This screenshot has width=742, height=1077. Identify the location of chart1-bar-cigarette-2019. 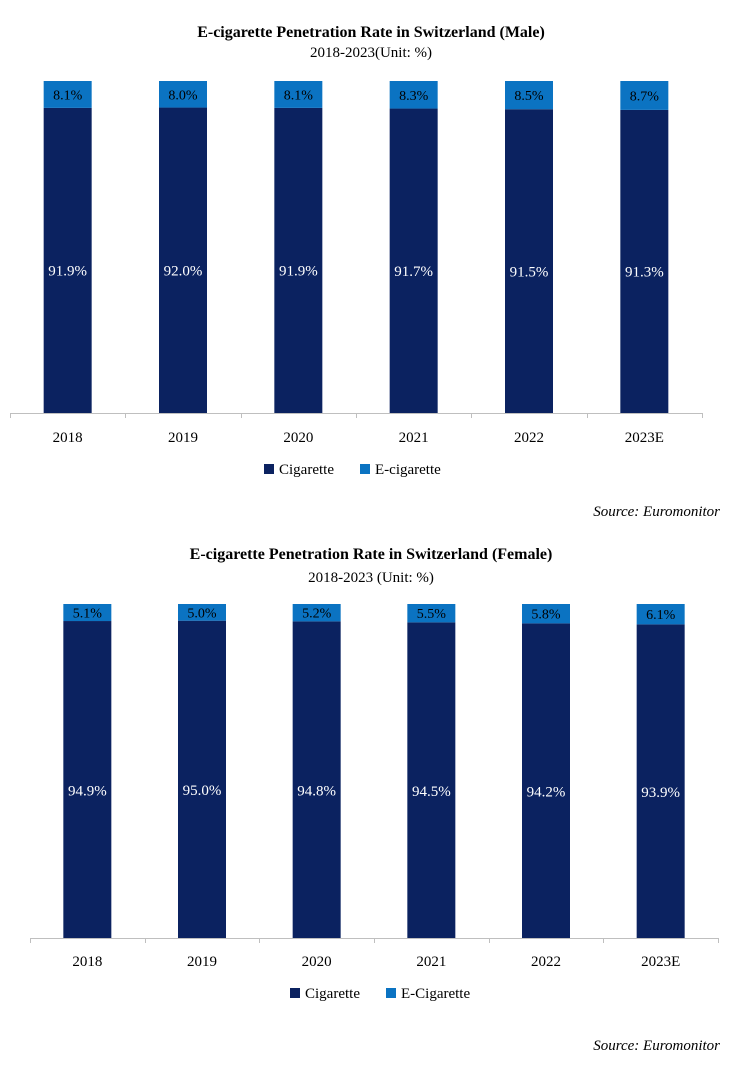
(183, 260).